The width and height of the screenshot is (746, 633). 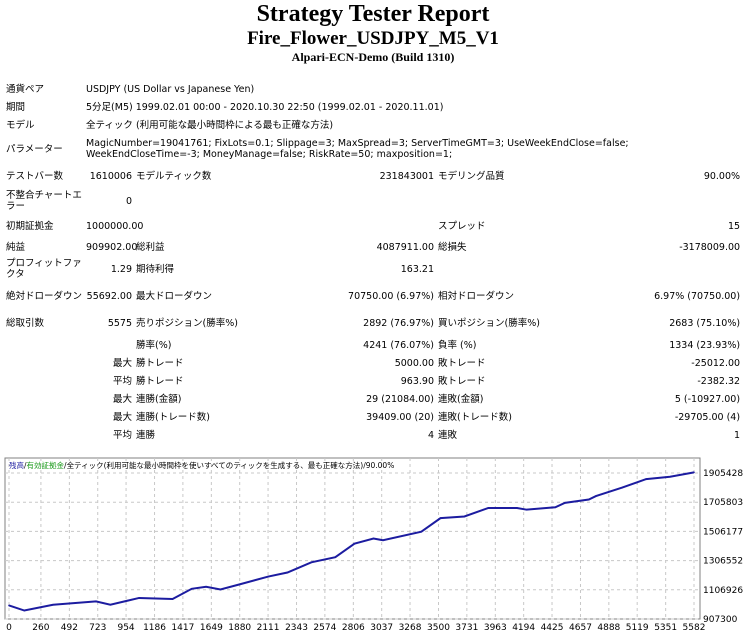 I want to click on y-tick-label: 1506177, so click(x=723, y=532).